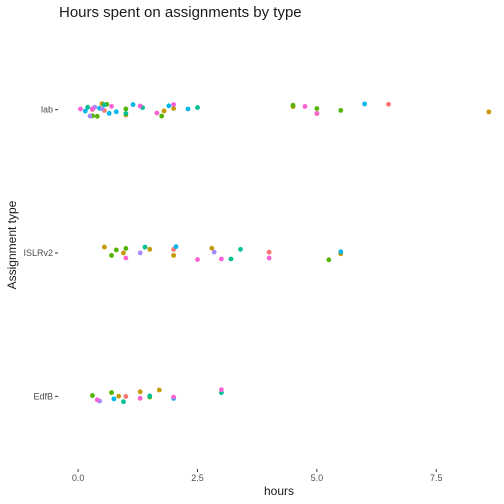  Describe the element at coordinates (279, 491) in the screenshot. I see `x-axis-label: hours` at that location.